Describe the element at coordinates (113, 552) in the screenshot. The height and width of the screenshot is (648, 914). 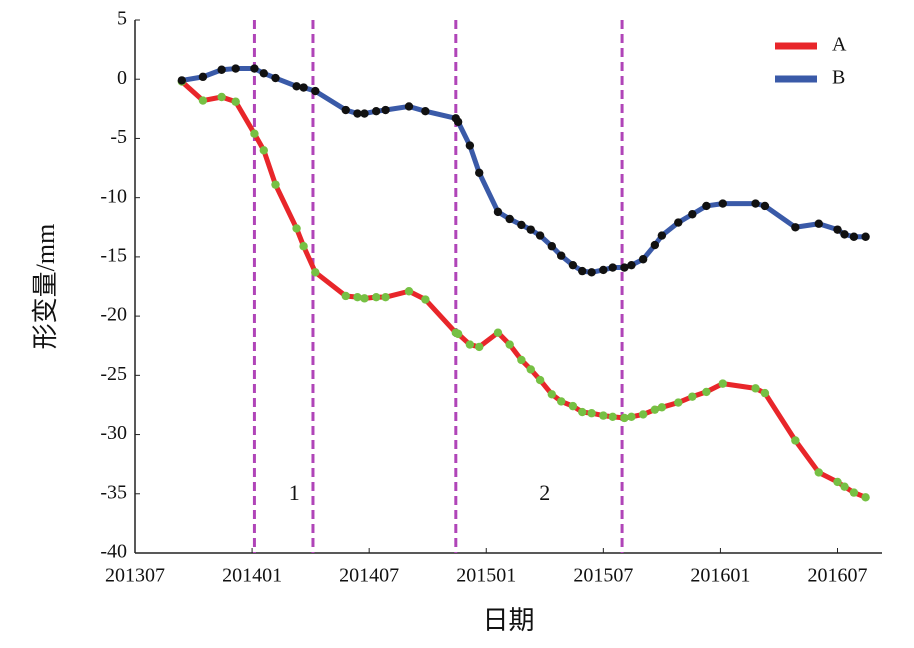
I see `y-tick-label: -40` at that location.